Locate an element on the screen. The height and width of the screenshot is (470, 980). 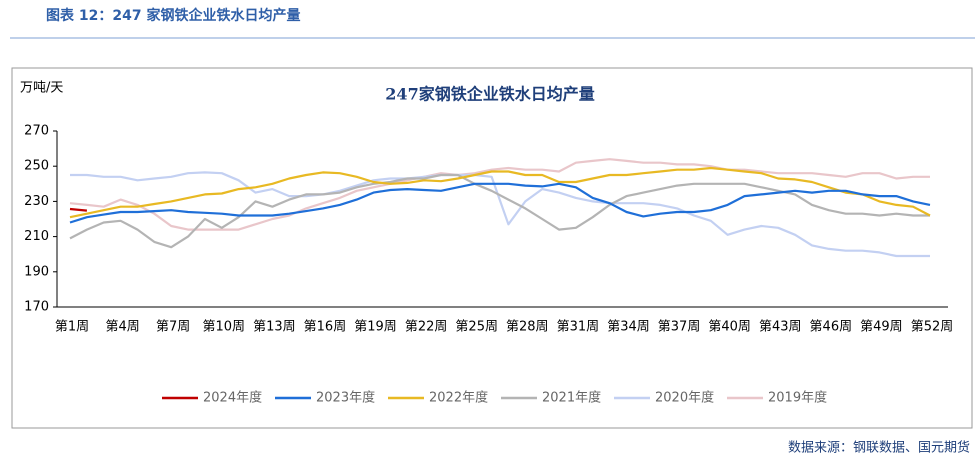
x-tick-label: 第10周 is located at coordinates (223, 327).